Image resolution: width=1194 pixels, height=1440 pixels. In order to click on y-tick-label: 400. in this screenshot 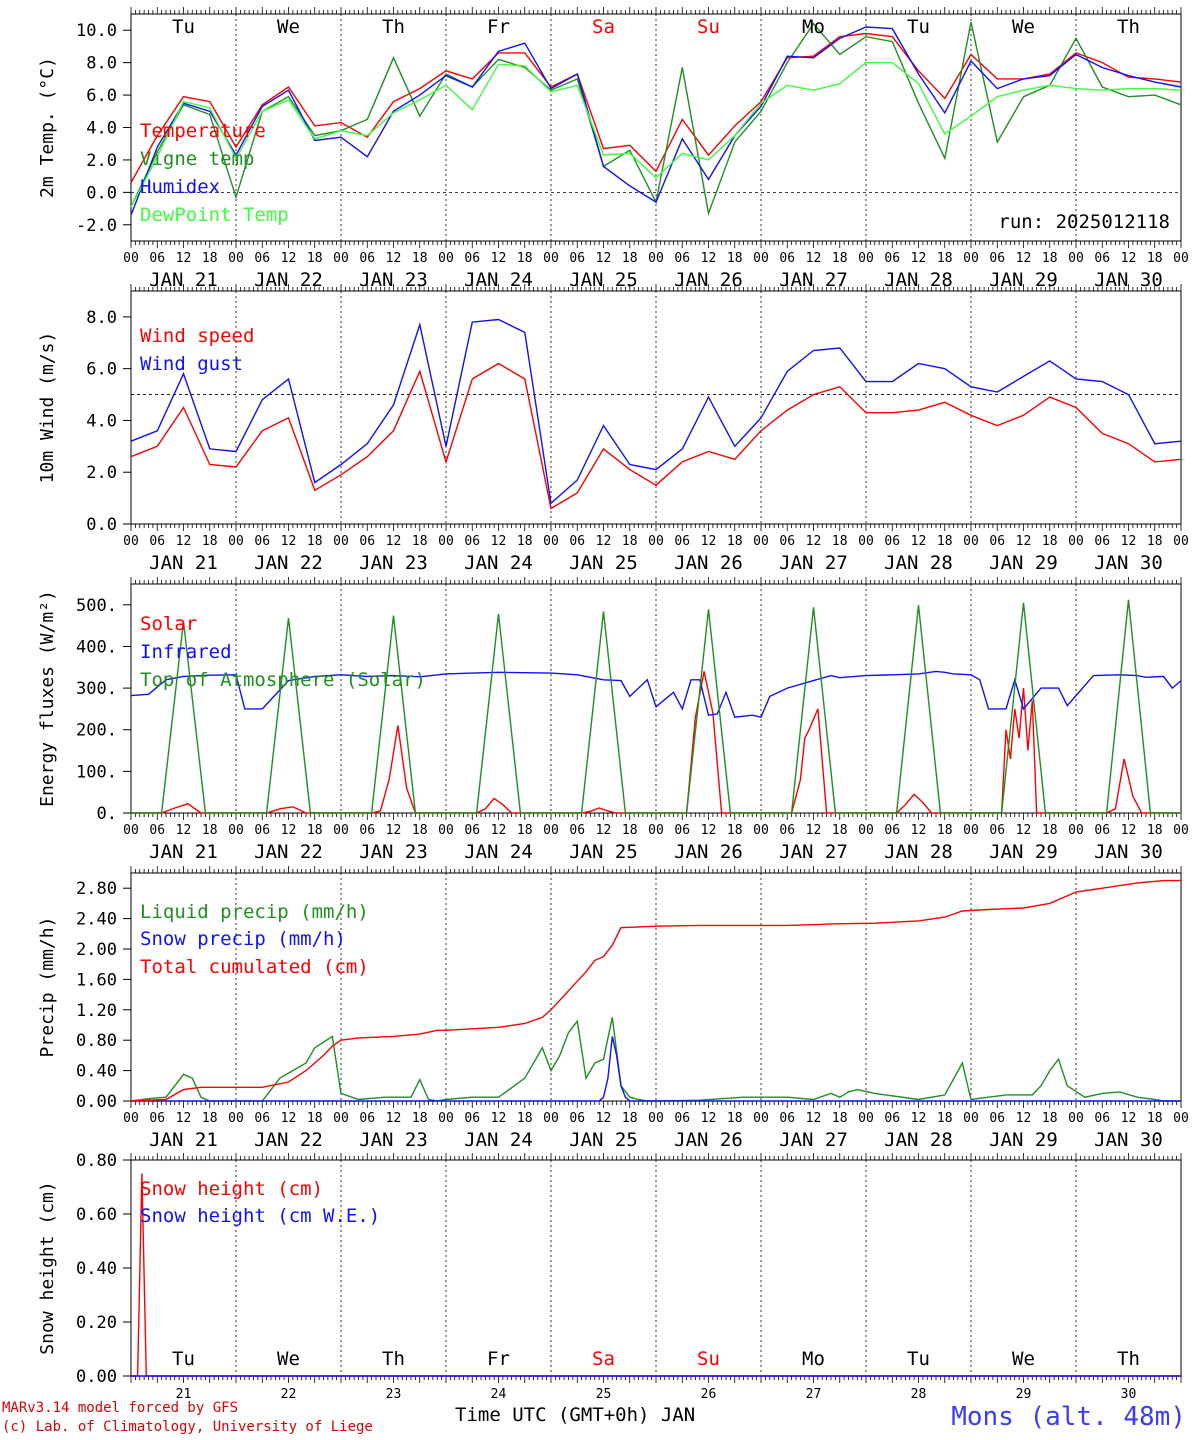, I will do `click(96, 647)`.